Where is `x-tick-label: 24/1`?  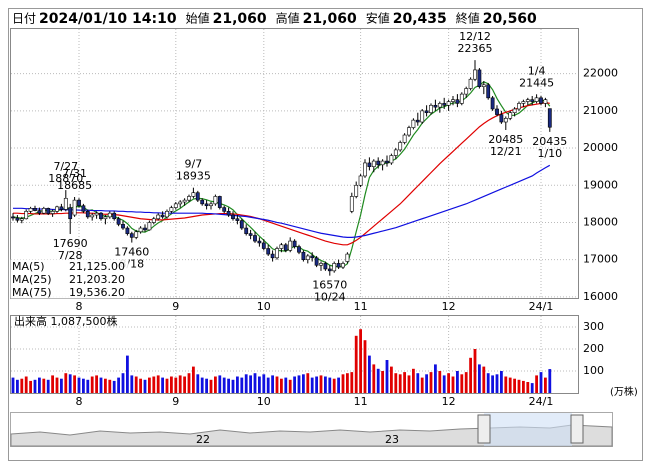 x-tick-label: 24/1 is located at coordinates (541, 306).